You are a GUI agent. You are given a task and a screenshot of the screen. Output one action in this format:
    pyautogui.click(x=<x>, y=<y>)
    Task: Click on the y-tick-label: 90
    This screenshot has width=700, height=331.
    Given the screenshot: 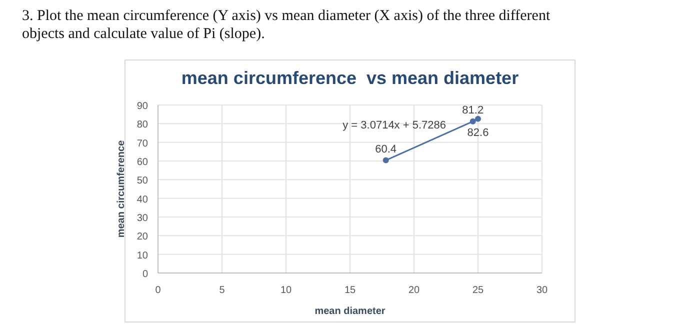 What is the action you would take?
    pyautogui.click(x=142, y=106)
    